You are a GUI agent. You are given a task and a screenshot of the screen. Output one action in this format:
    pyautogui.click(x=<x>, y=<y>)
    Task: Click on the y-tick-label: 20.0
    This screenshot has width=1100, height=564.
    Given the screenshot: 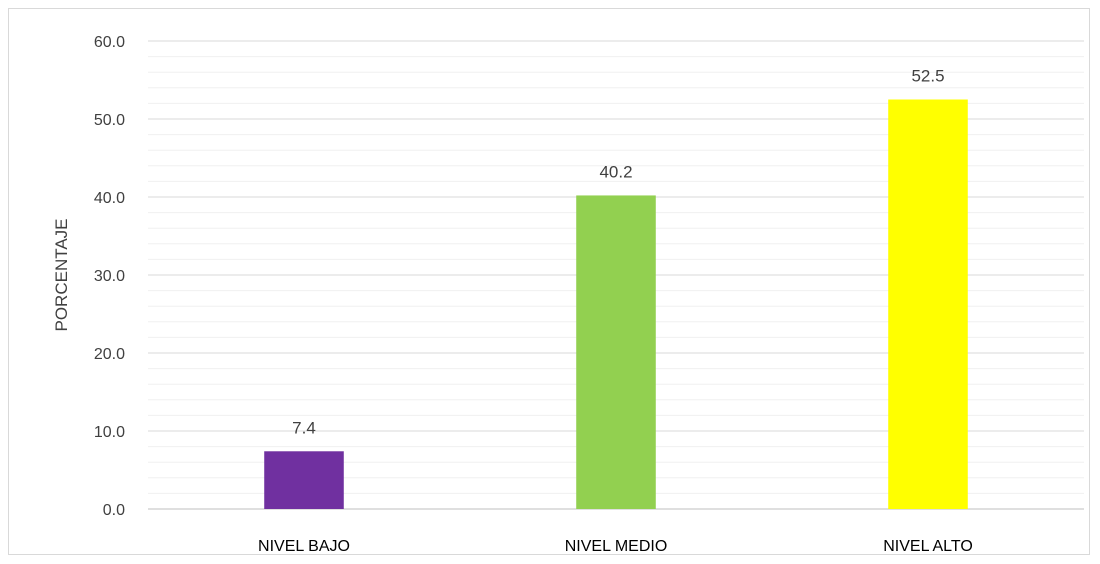 What is the action you would take?
    pyautogui.click(x=109, y=354)
    